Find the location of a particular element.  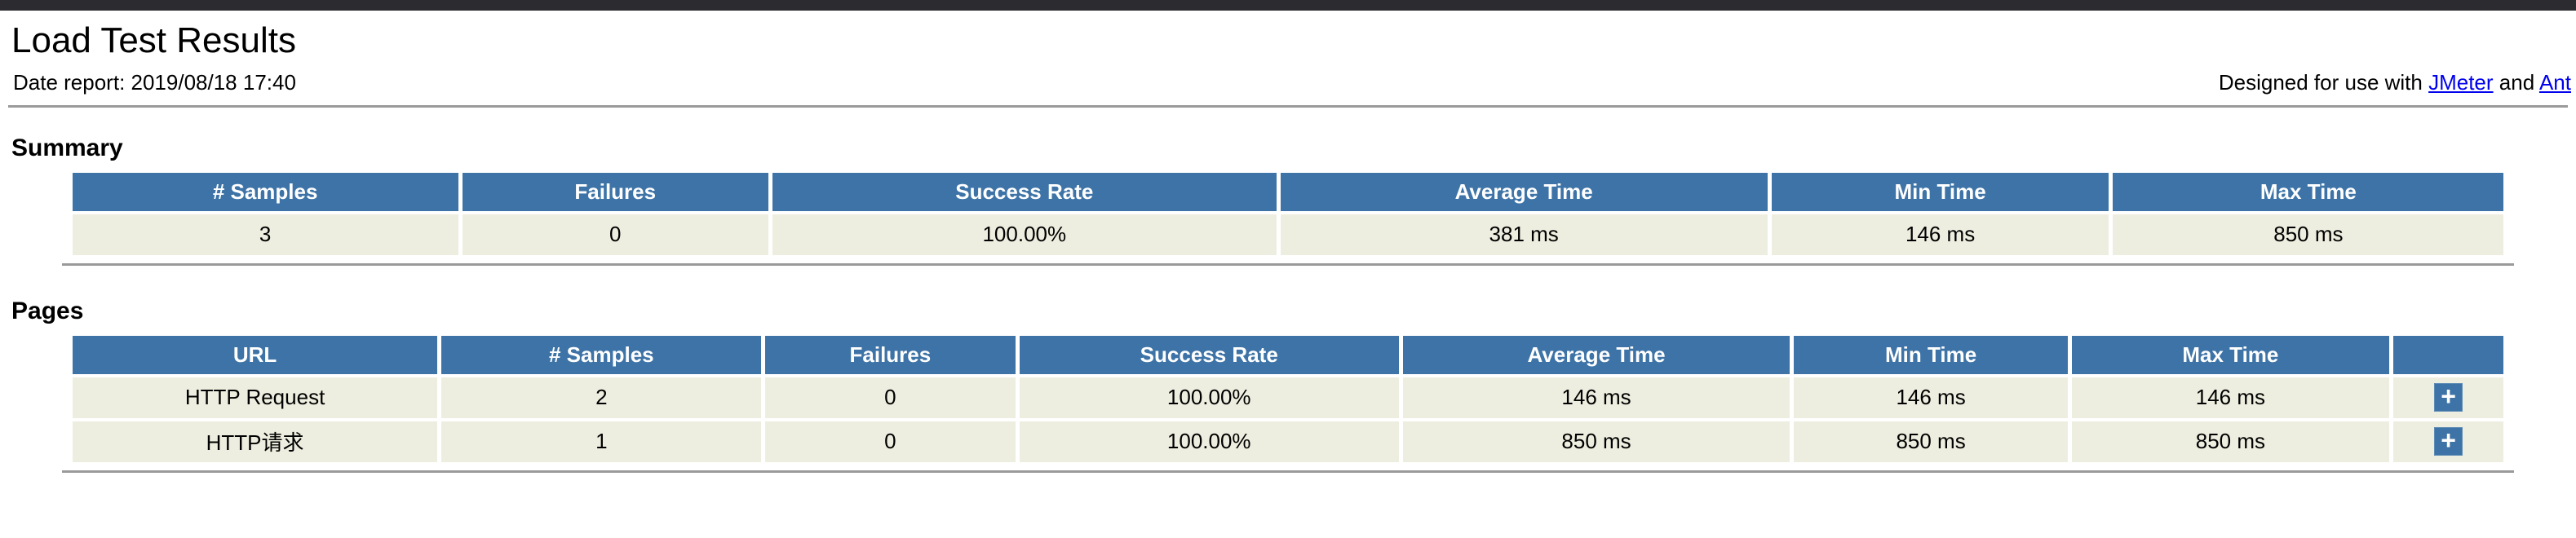

window-top-bar is located at coordinates (1288, 5).